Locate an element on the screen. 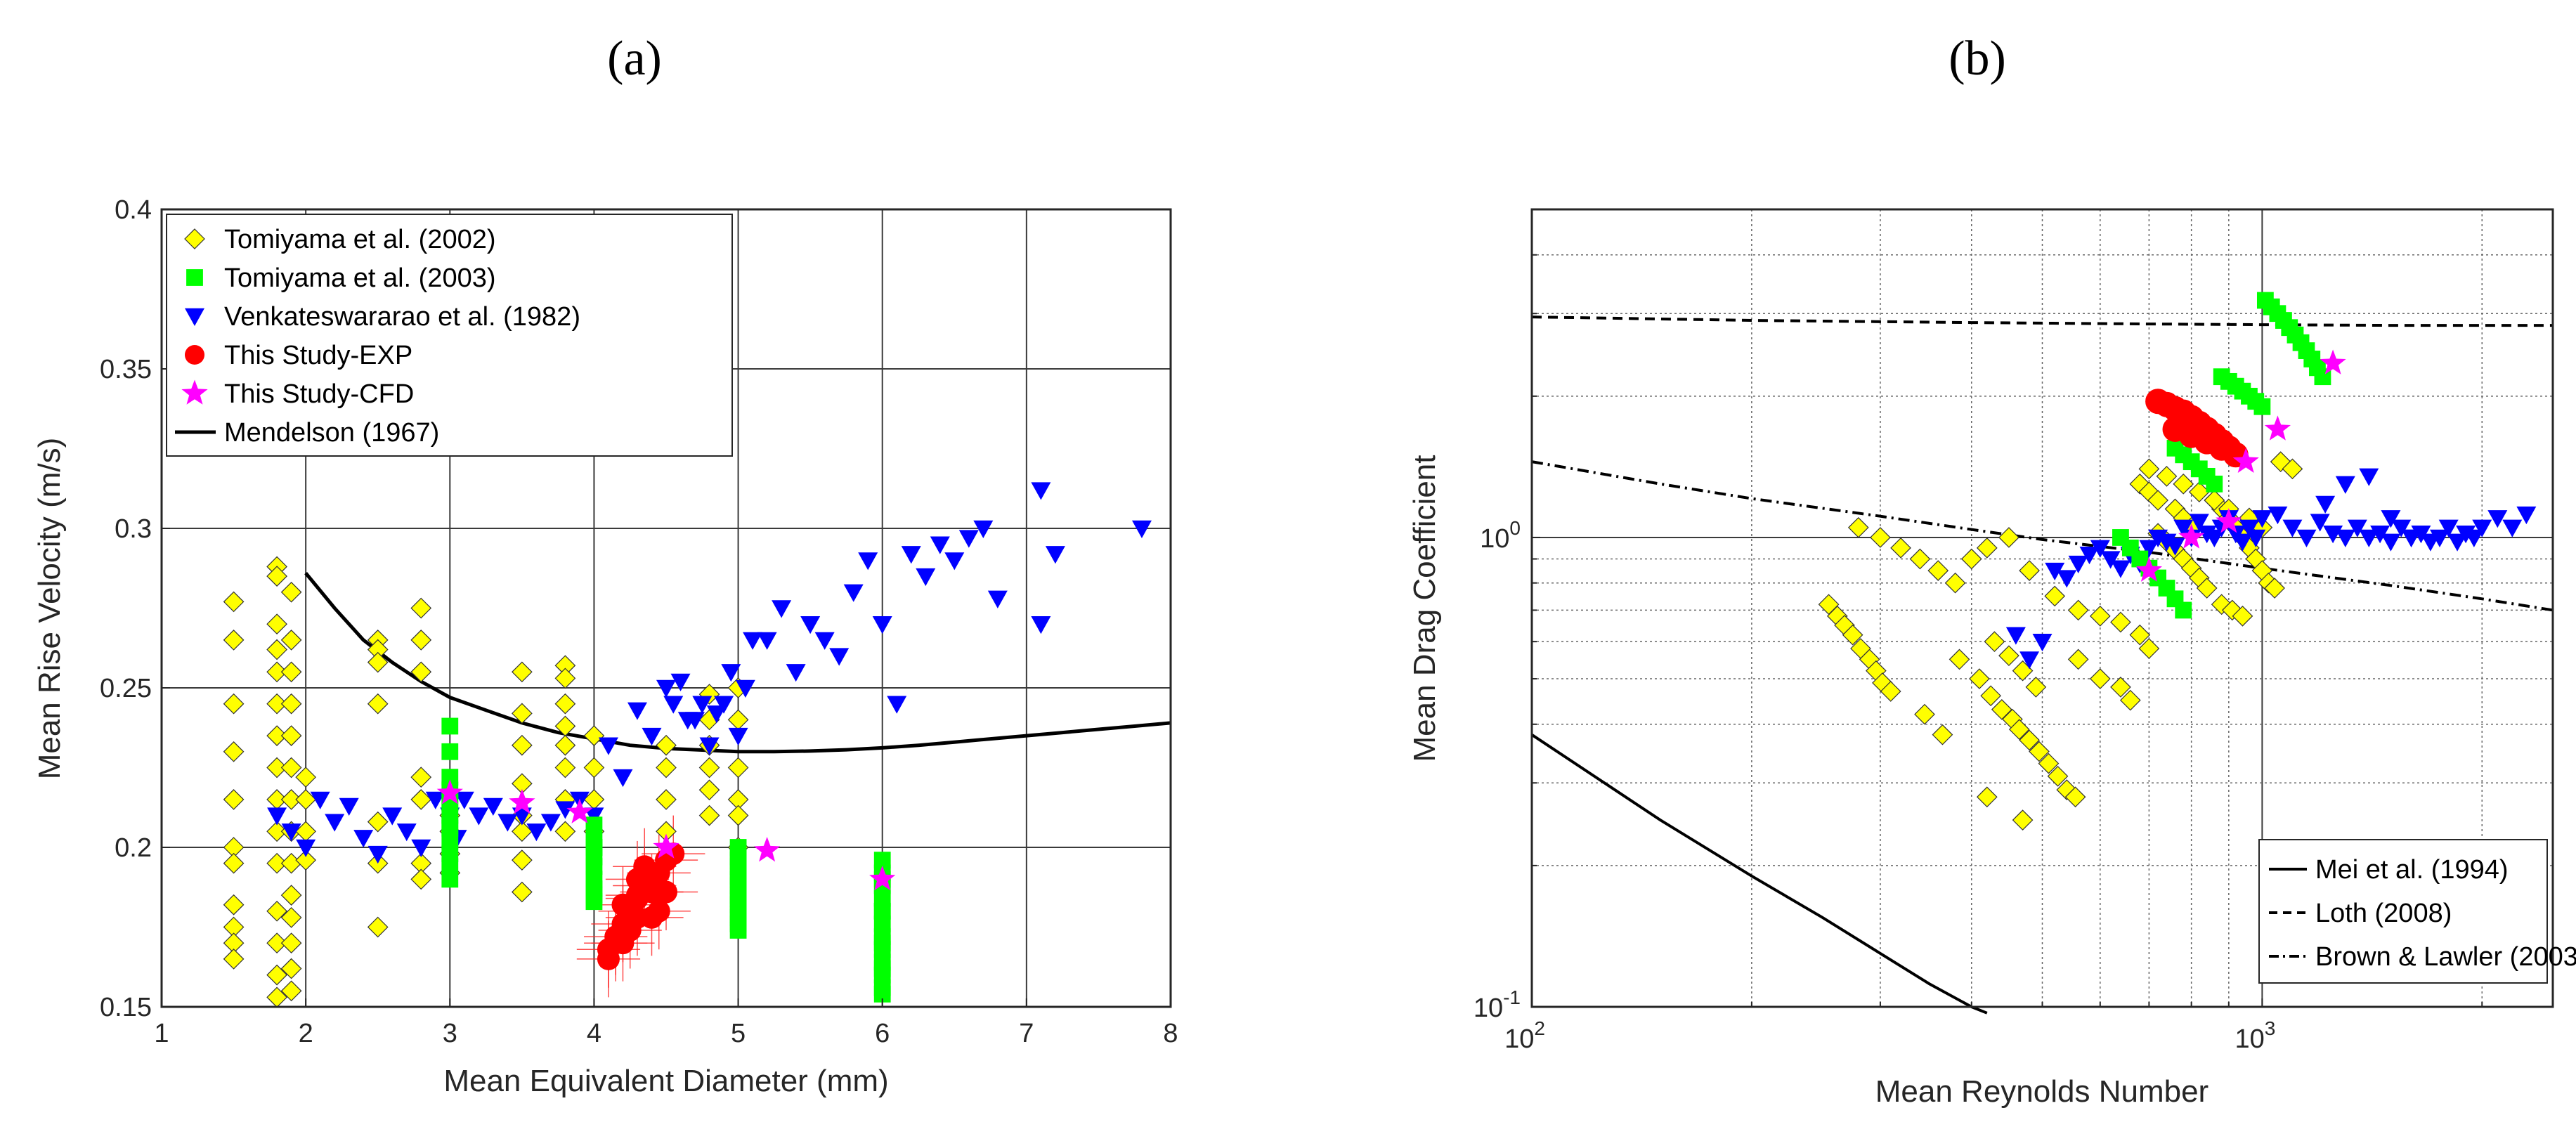  chart-b-ylabel: Mean Drag Coefficient is located at coordinates (1424, 608).